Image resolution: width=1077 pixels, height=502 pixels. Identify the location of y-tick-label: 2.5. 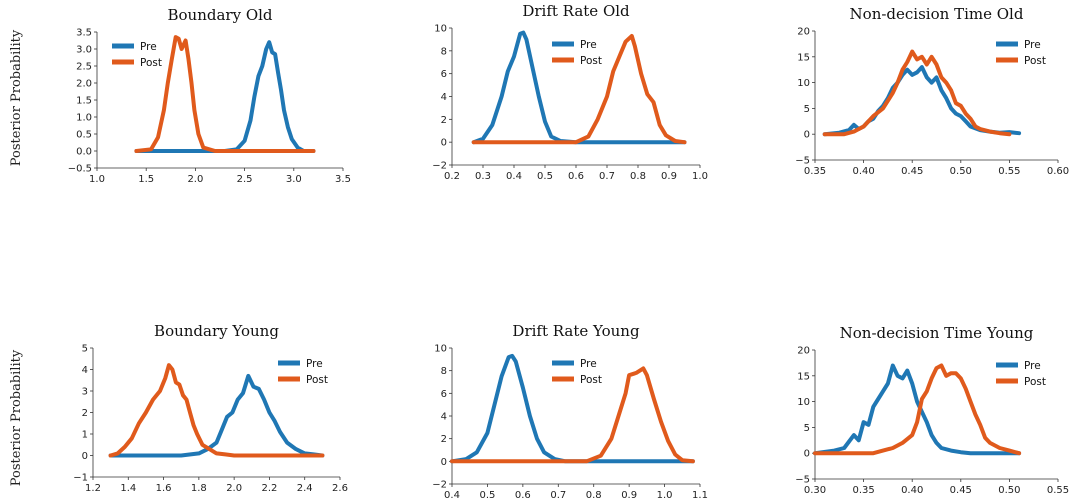
(84, 67).